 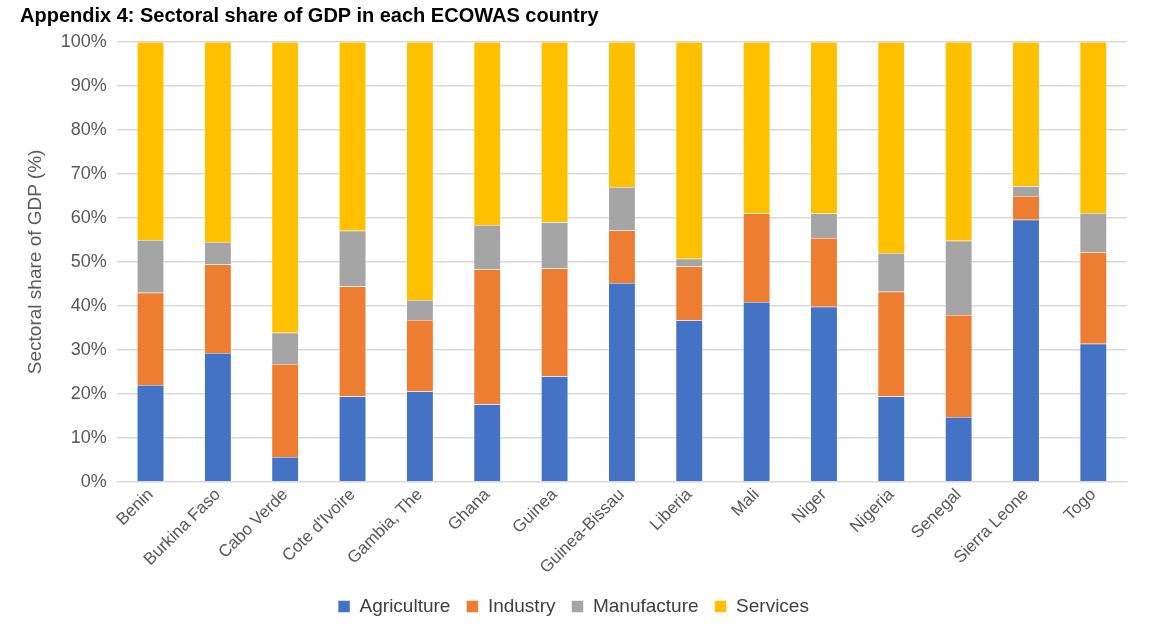 What do you see at coordinates (521, 605) in the screenshot?
I see `legend-label: Industry` at bounding box center [521, 605].